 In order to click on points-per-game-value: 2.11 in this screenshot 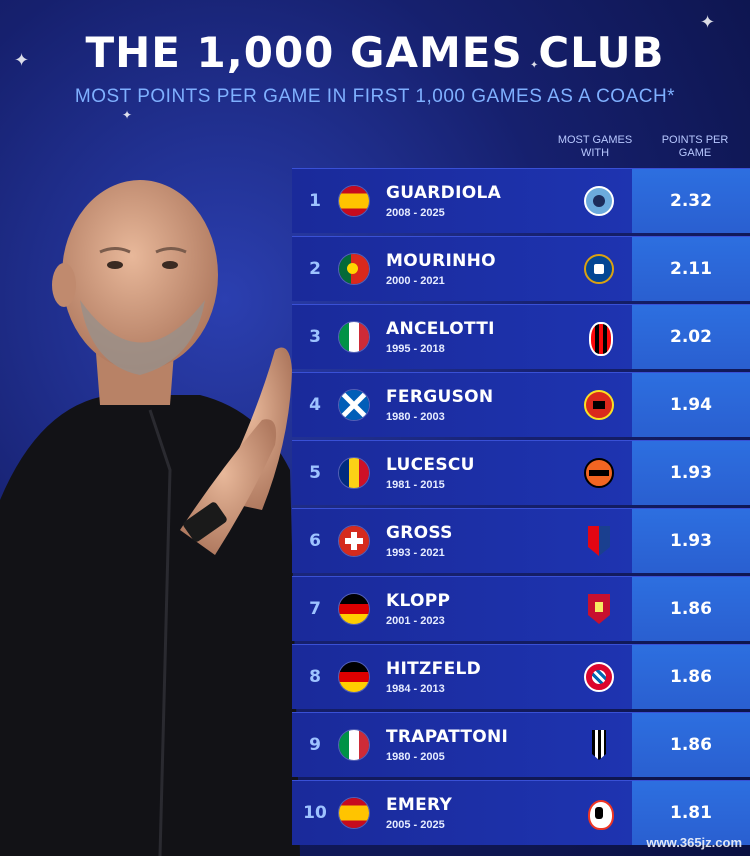, I will do `click(691, 269)`.